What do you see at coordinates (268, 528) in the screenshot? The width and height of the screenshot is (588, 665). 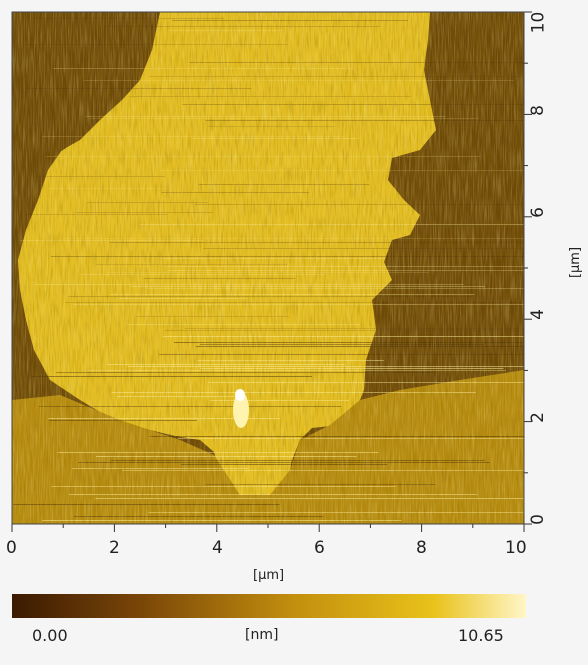 I see `x-axis-ticks` at bounding box center [268, 528].